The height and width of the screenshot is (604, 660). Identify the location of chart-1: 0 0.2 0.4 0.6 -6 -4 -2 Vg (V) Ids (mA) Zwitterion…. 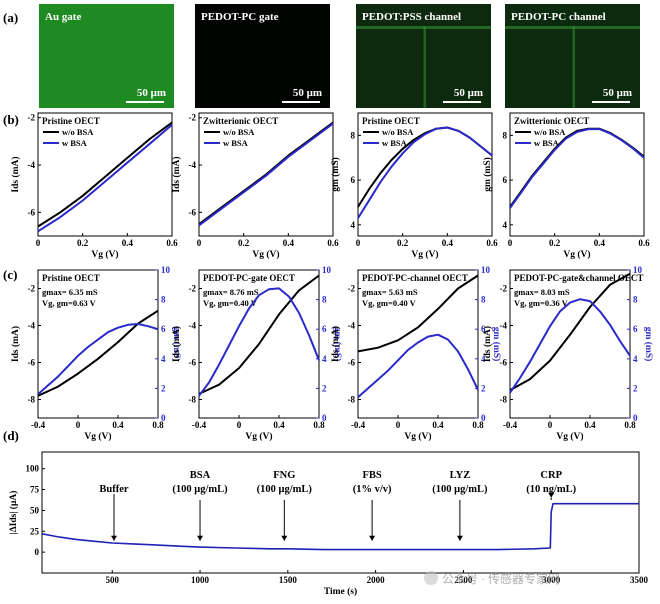
(255, 186).